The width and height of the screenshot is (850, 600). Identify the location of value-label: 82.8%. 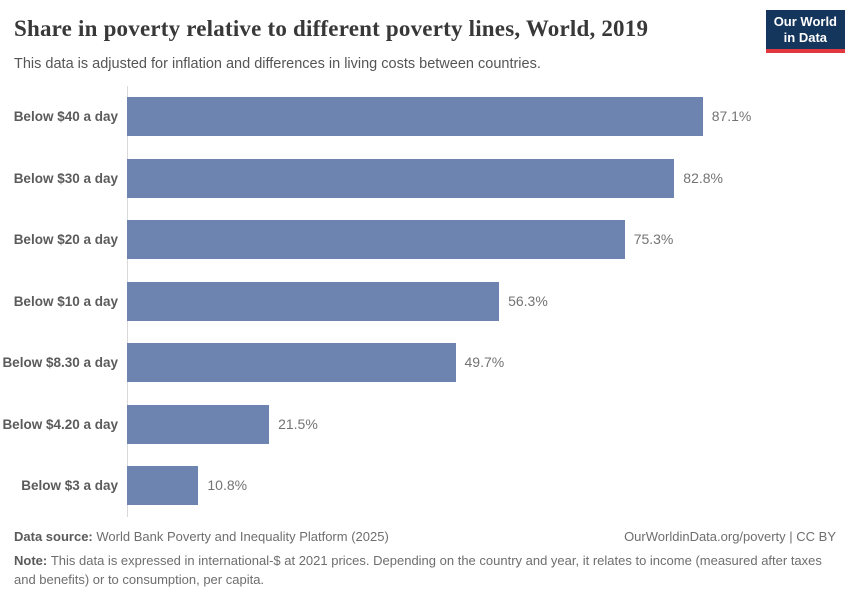
(703, 177).